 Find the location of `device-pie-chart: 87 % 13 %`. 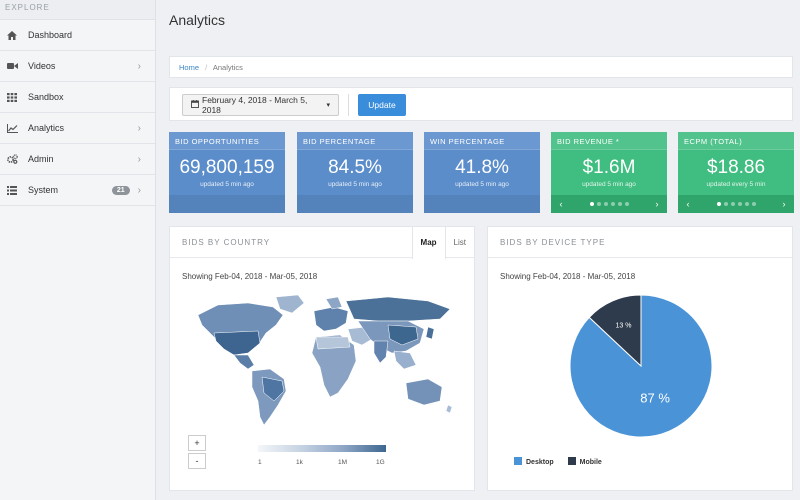

device-pie-chart: 87 % 13 % is located at coordinates (641, 366).